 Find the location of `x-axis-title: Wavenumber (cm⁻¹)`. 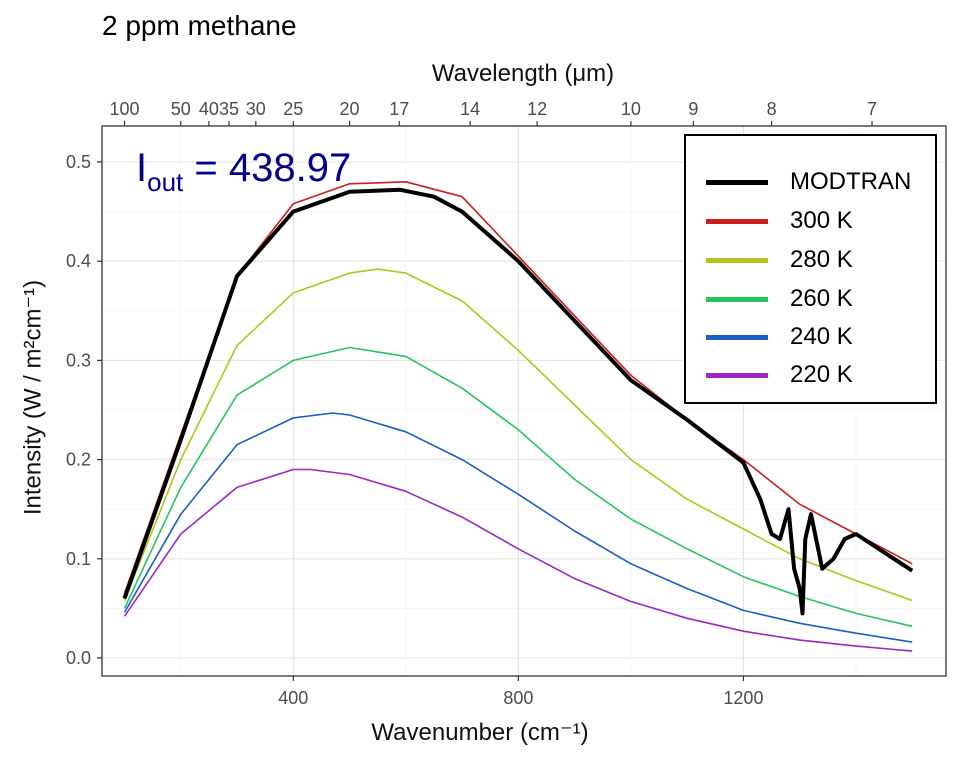

x-axis-title: Wavenumber (cm⁻¹) is located at coordinates (480, 732).